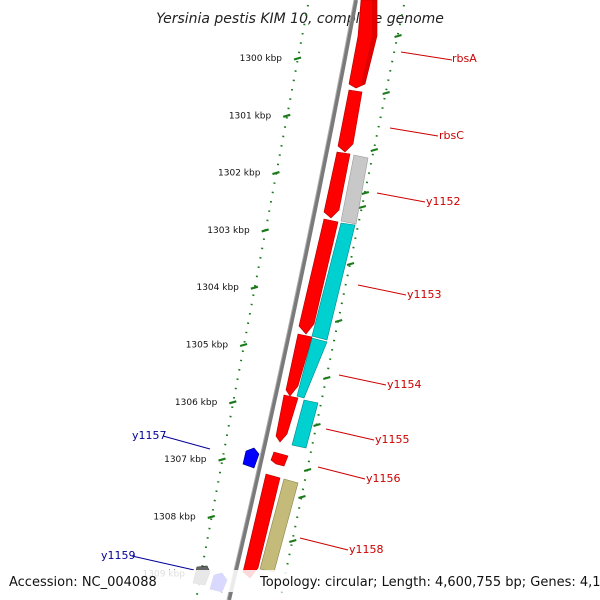  I want to click on footer-bg, so click(300, 581).